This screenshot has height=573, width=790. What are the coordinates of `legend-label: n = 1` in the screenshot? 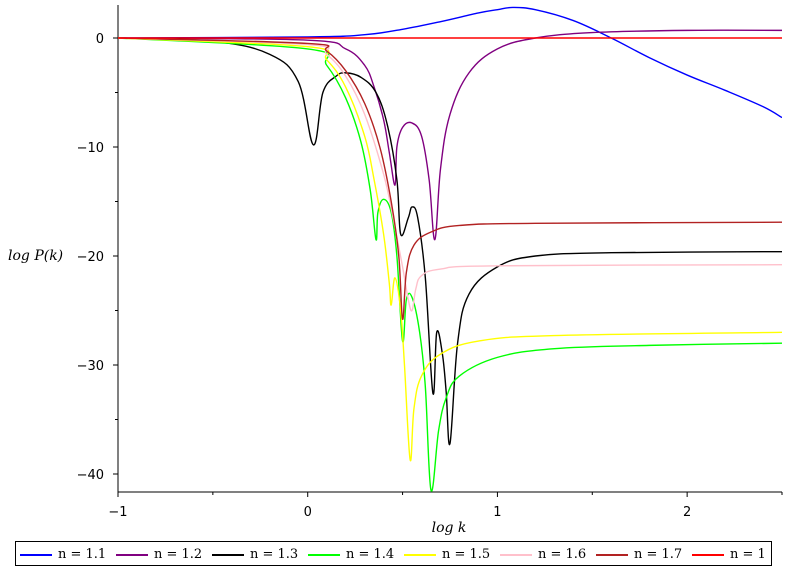 It's located at (748, 554).